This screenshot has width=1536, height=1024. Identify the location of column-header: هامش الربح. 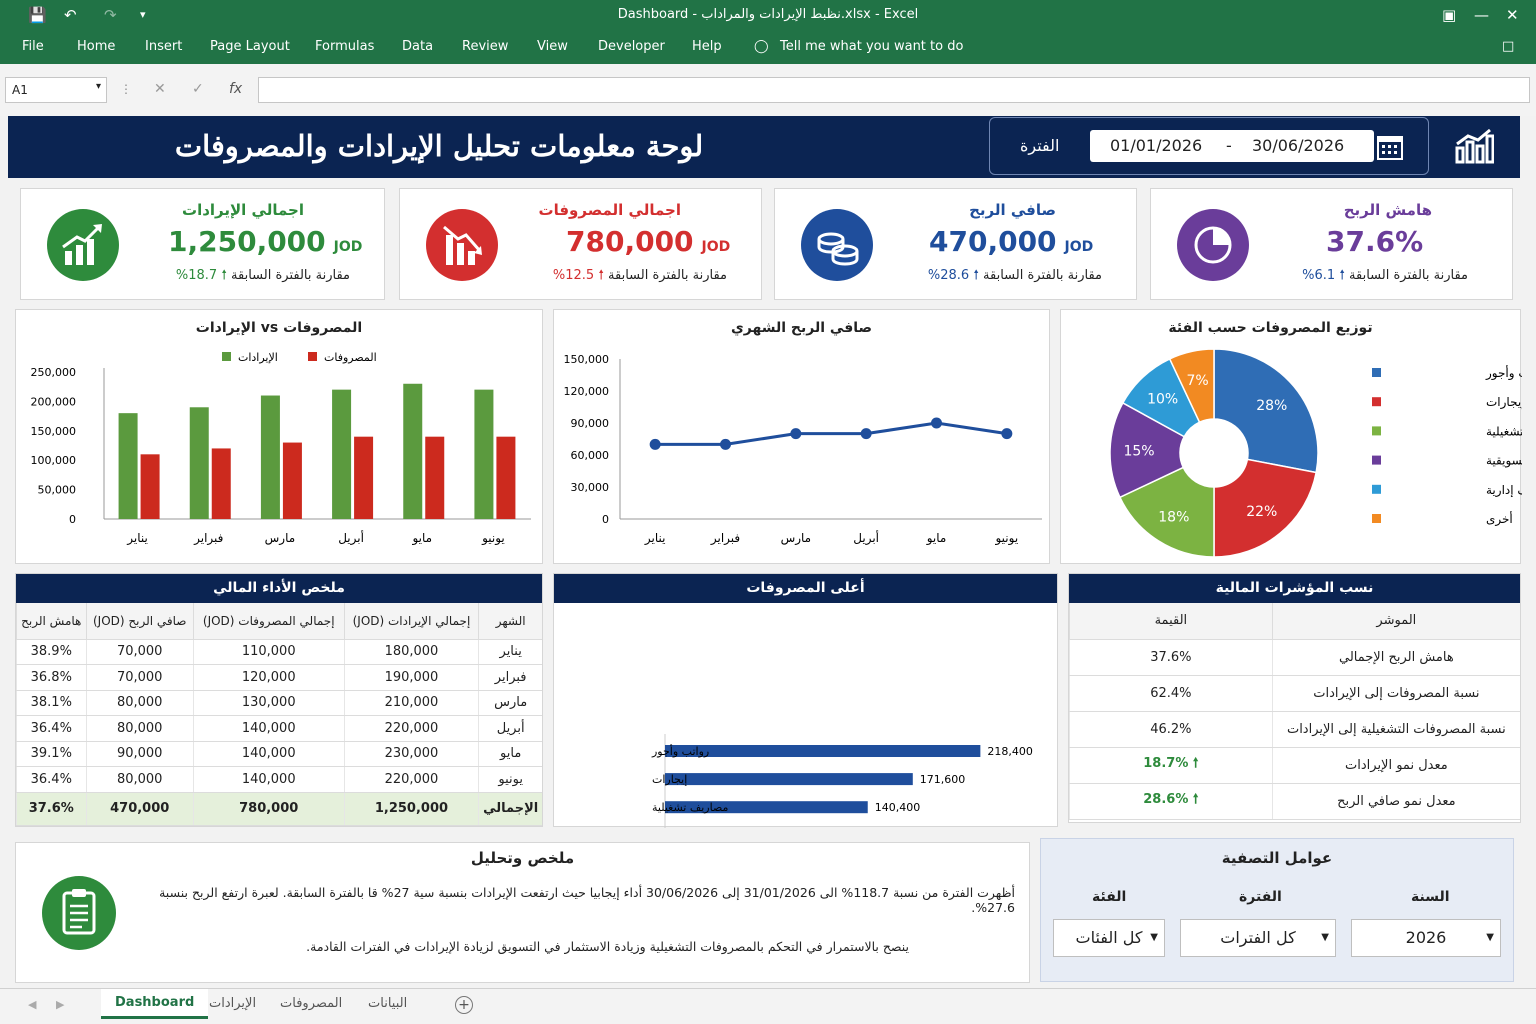
(51, 621).